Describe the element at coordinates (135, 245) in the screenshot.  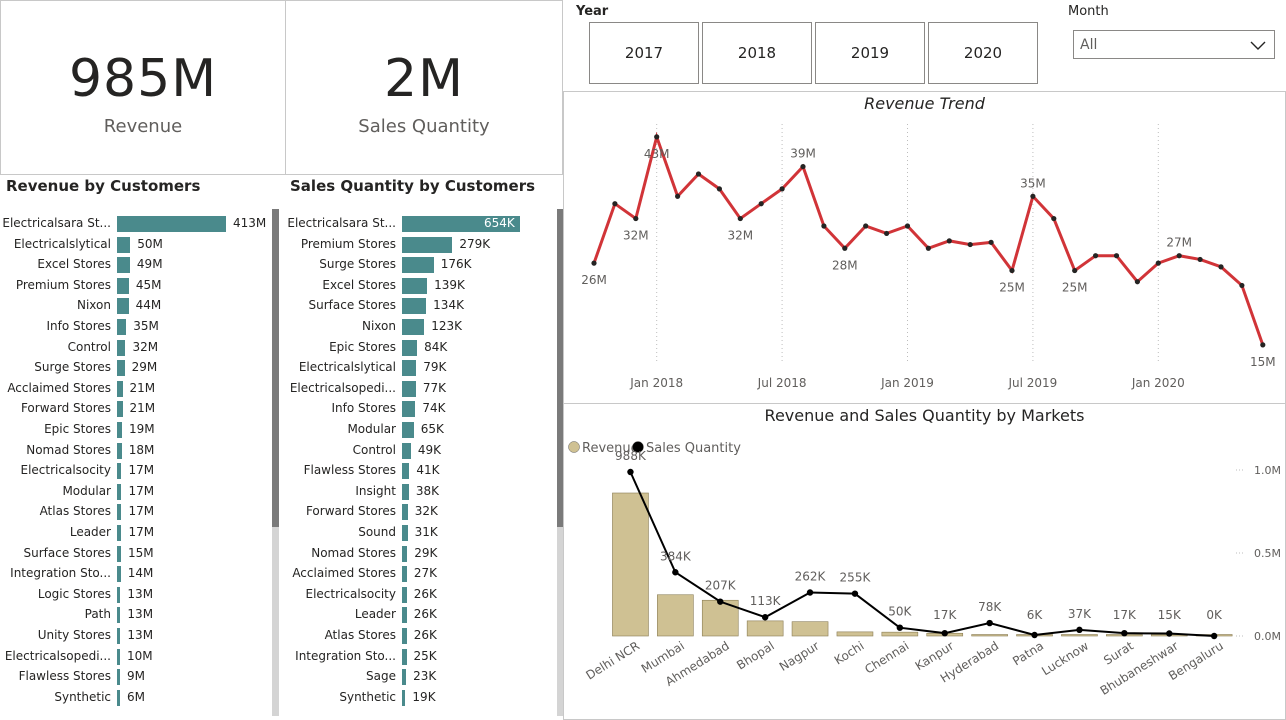
I see `revenue-customer-row: Electricalslytical 50M` at that location.